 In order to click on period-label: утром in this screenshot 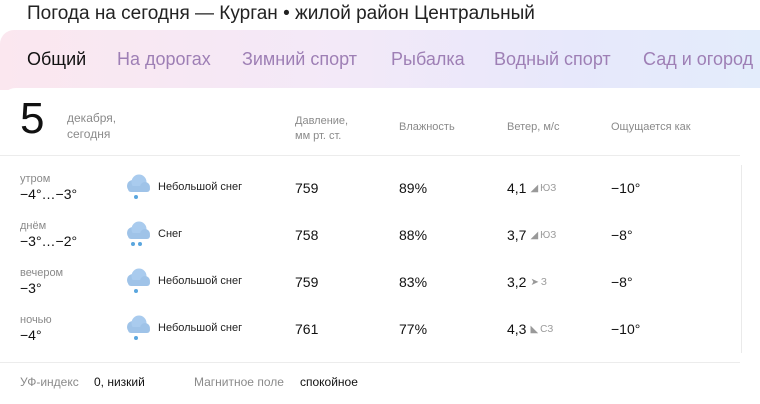, I will do `click(35, 179)`.